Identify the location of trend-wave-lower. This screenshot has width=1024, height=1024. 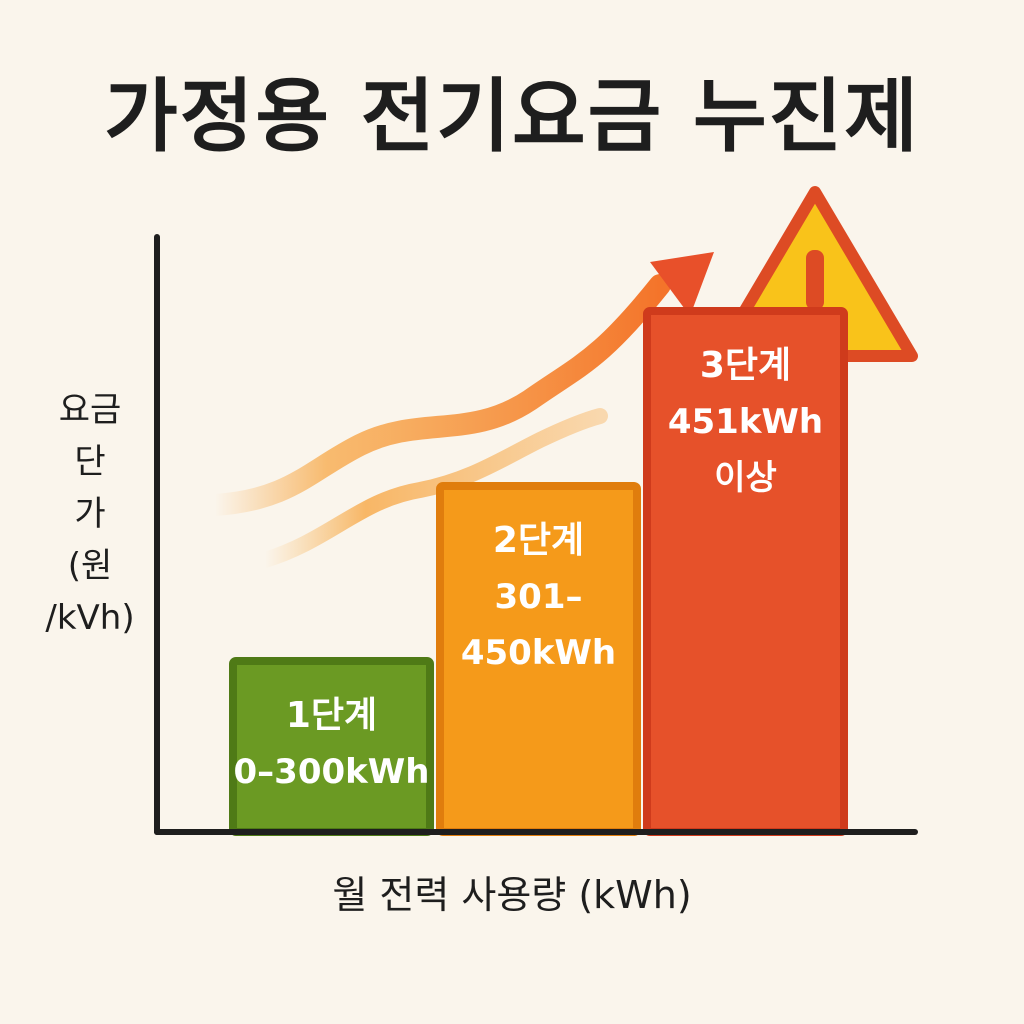
(432, 488).